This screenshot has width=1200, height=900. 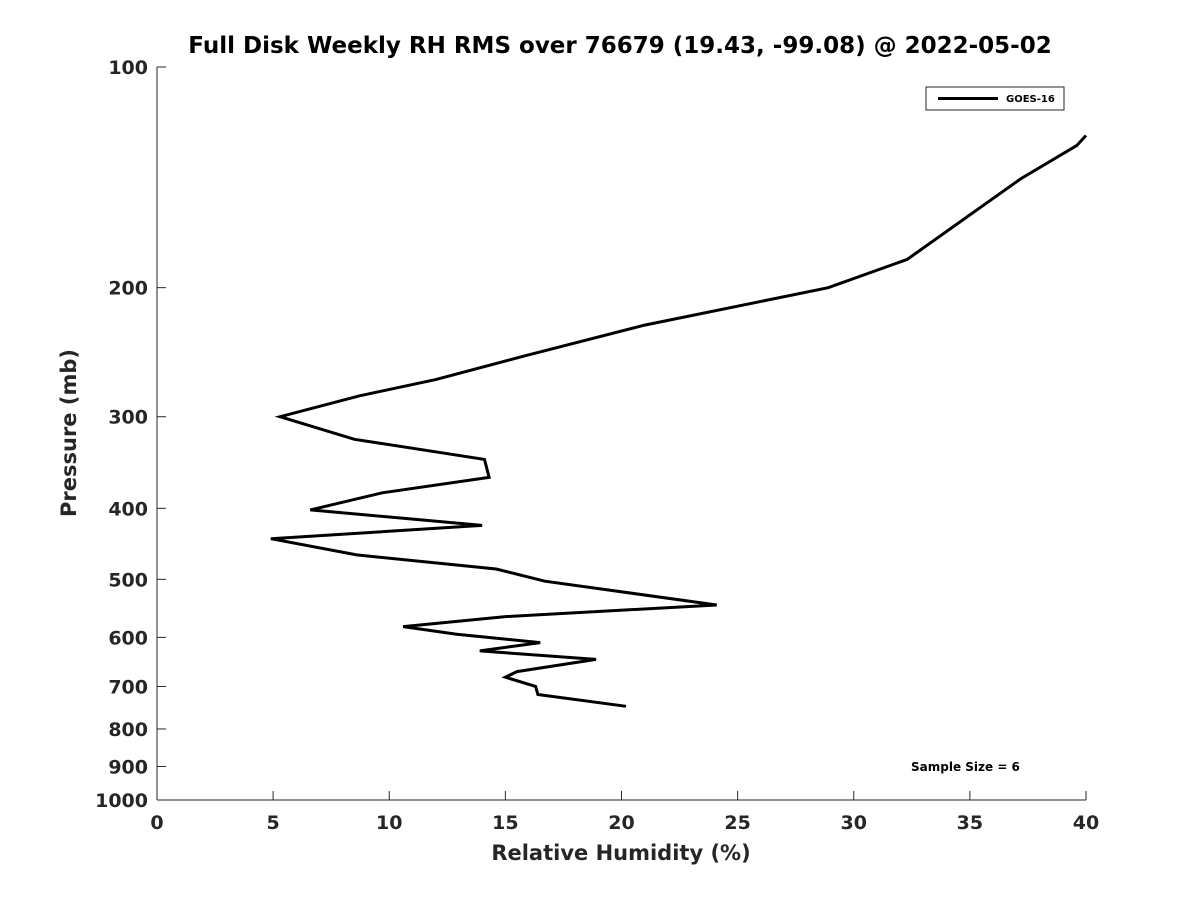 What do you see at coordinates (128, 767) in the screenshot?
I see `y-tick-label: 900` at bounding box center [128, 767].